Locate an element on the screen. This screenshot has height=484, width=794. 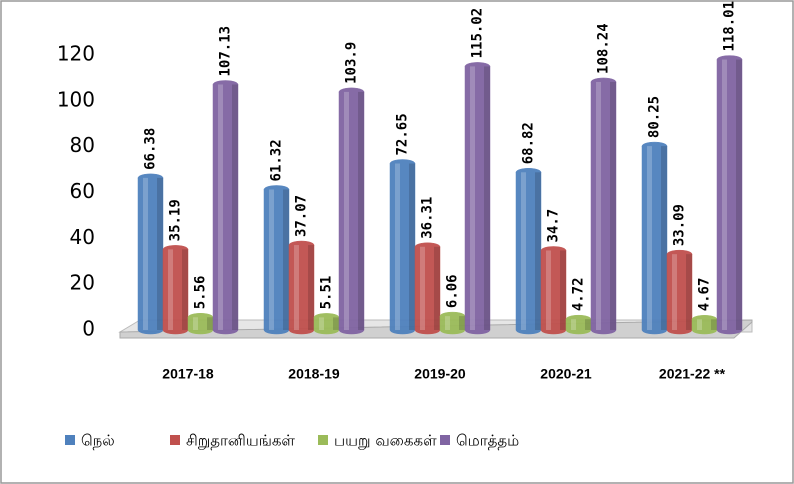
value-label: 5.56 is located at coordinates (201, 293).